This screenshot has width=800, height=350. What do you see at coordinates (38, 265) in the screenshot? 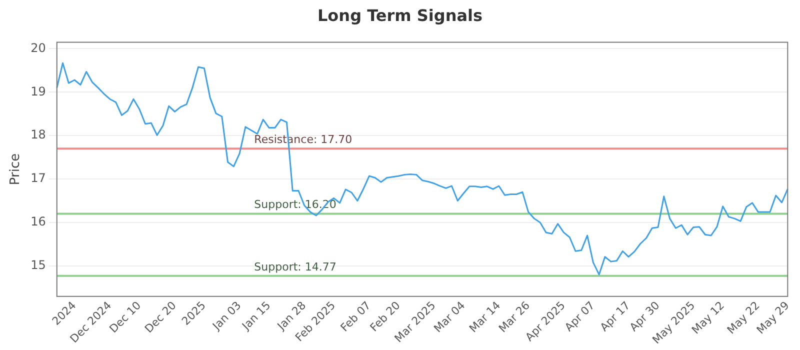
I see `y-tick-label: 15` at bounding box center [38, 265].